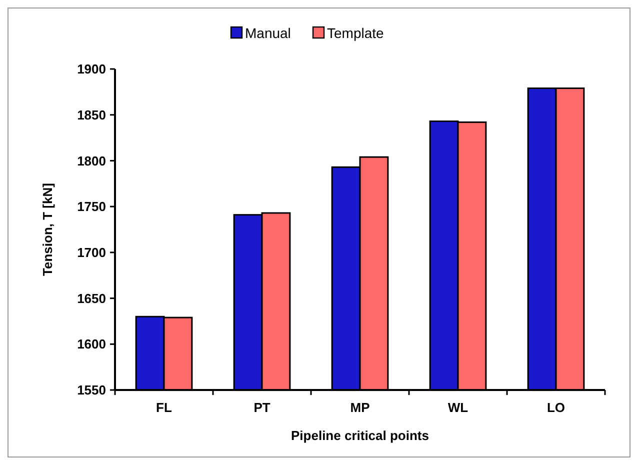  I want to click on legend-label: Template, so click(355, 32).